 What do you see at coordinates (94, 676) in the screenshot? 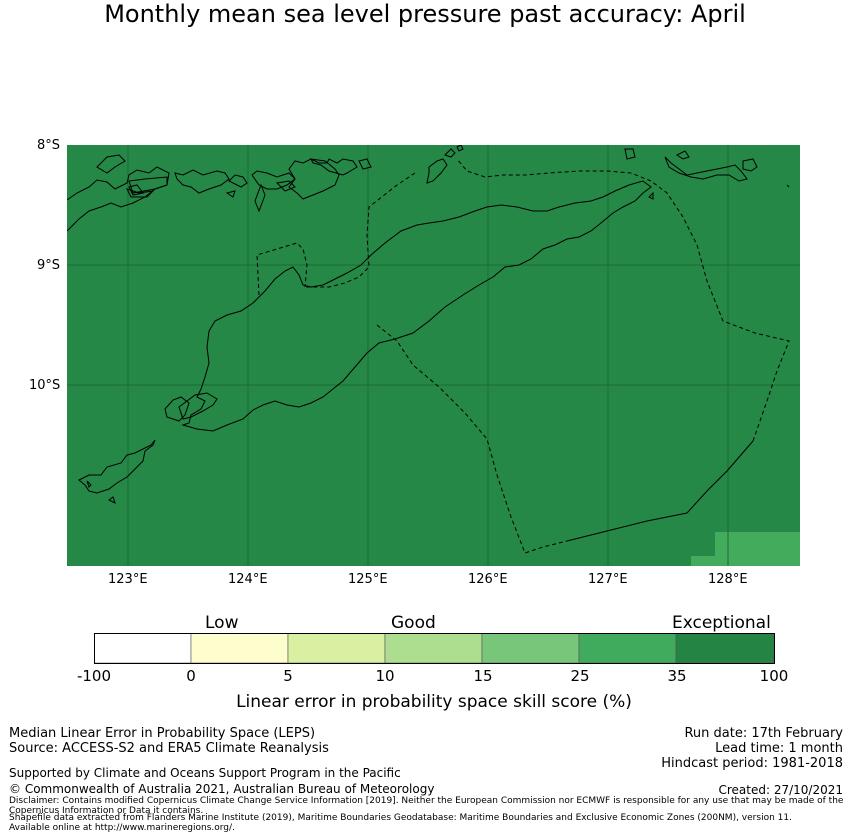
I see `tick-label: -100` at bounding box center [94, 676].